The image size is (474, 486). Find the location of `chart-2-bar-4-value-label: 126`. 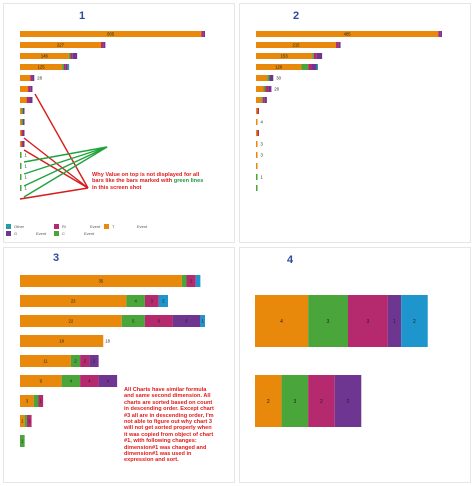

chart-2-bar-4-value-label: 126 is located at coordinates (279, 67).